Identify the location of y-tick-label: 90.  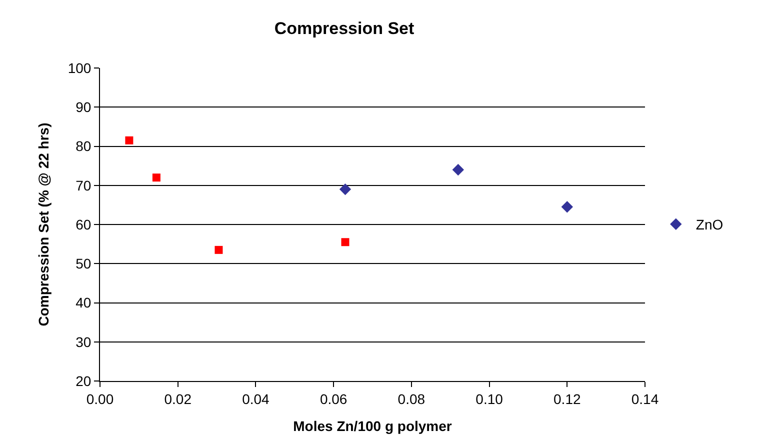
(84, 107).